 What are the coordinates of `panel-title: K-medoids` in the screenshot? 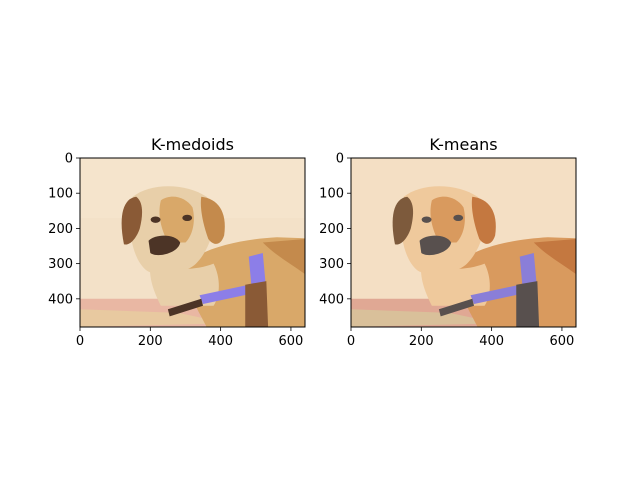 It's located at (192, 144).